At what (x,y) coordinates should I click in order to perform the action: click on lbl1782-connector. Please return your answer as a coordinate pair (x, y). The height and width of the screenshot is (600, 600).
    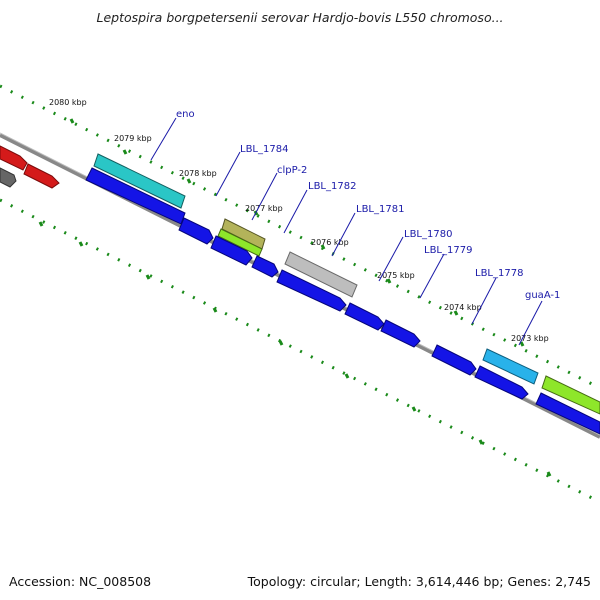
    Looking at the image, I should click on (295, 211).